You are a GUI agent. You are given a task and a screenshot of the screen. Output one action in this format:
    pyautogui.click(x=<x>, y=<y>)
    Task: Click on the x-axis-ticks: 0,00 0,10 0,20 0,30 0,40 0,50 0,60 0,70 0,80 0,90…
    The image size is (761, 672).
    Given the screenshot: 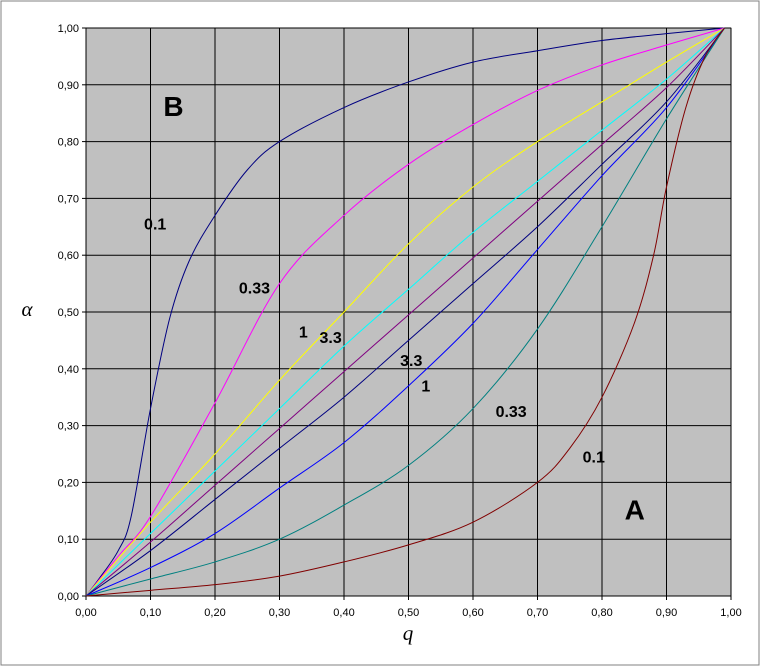 What is the action you would take?
    pyautogui.click(x=408, y=607)
    